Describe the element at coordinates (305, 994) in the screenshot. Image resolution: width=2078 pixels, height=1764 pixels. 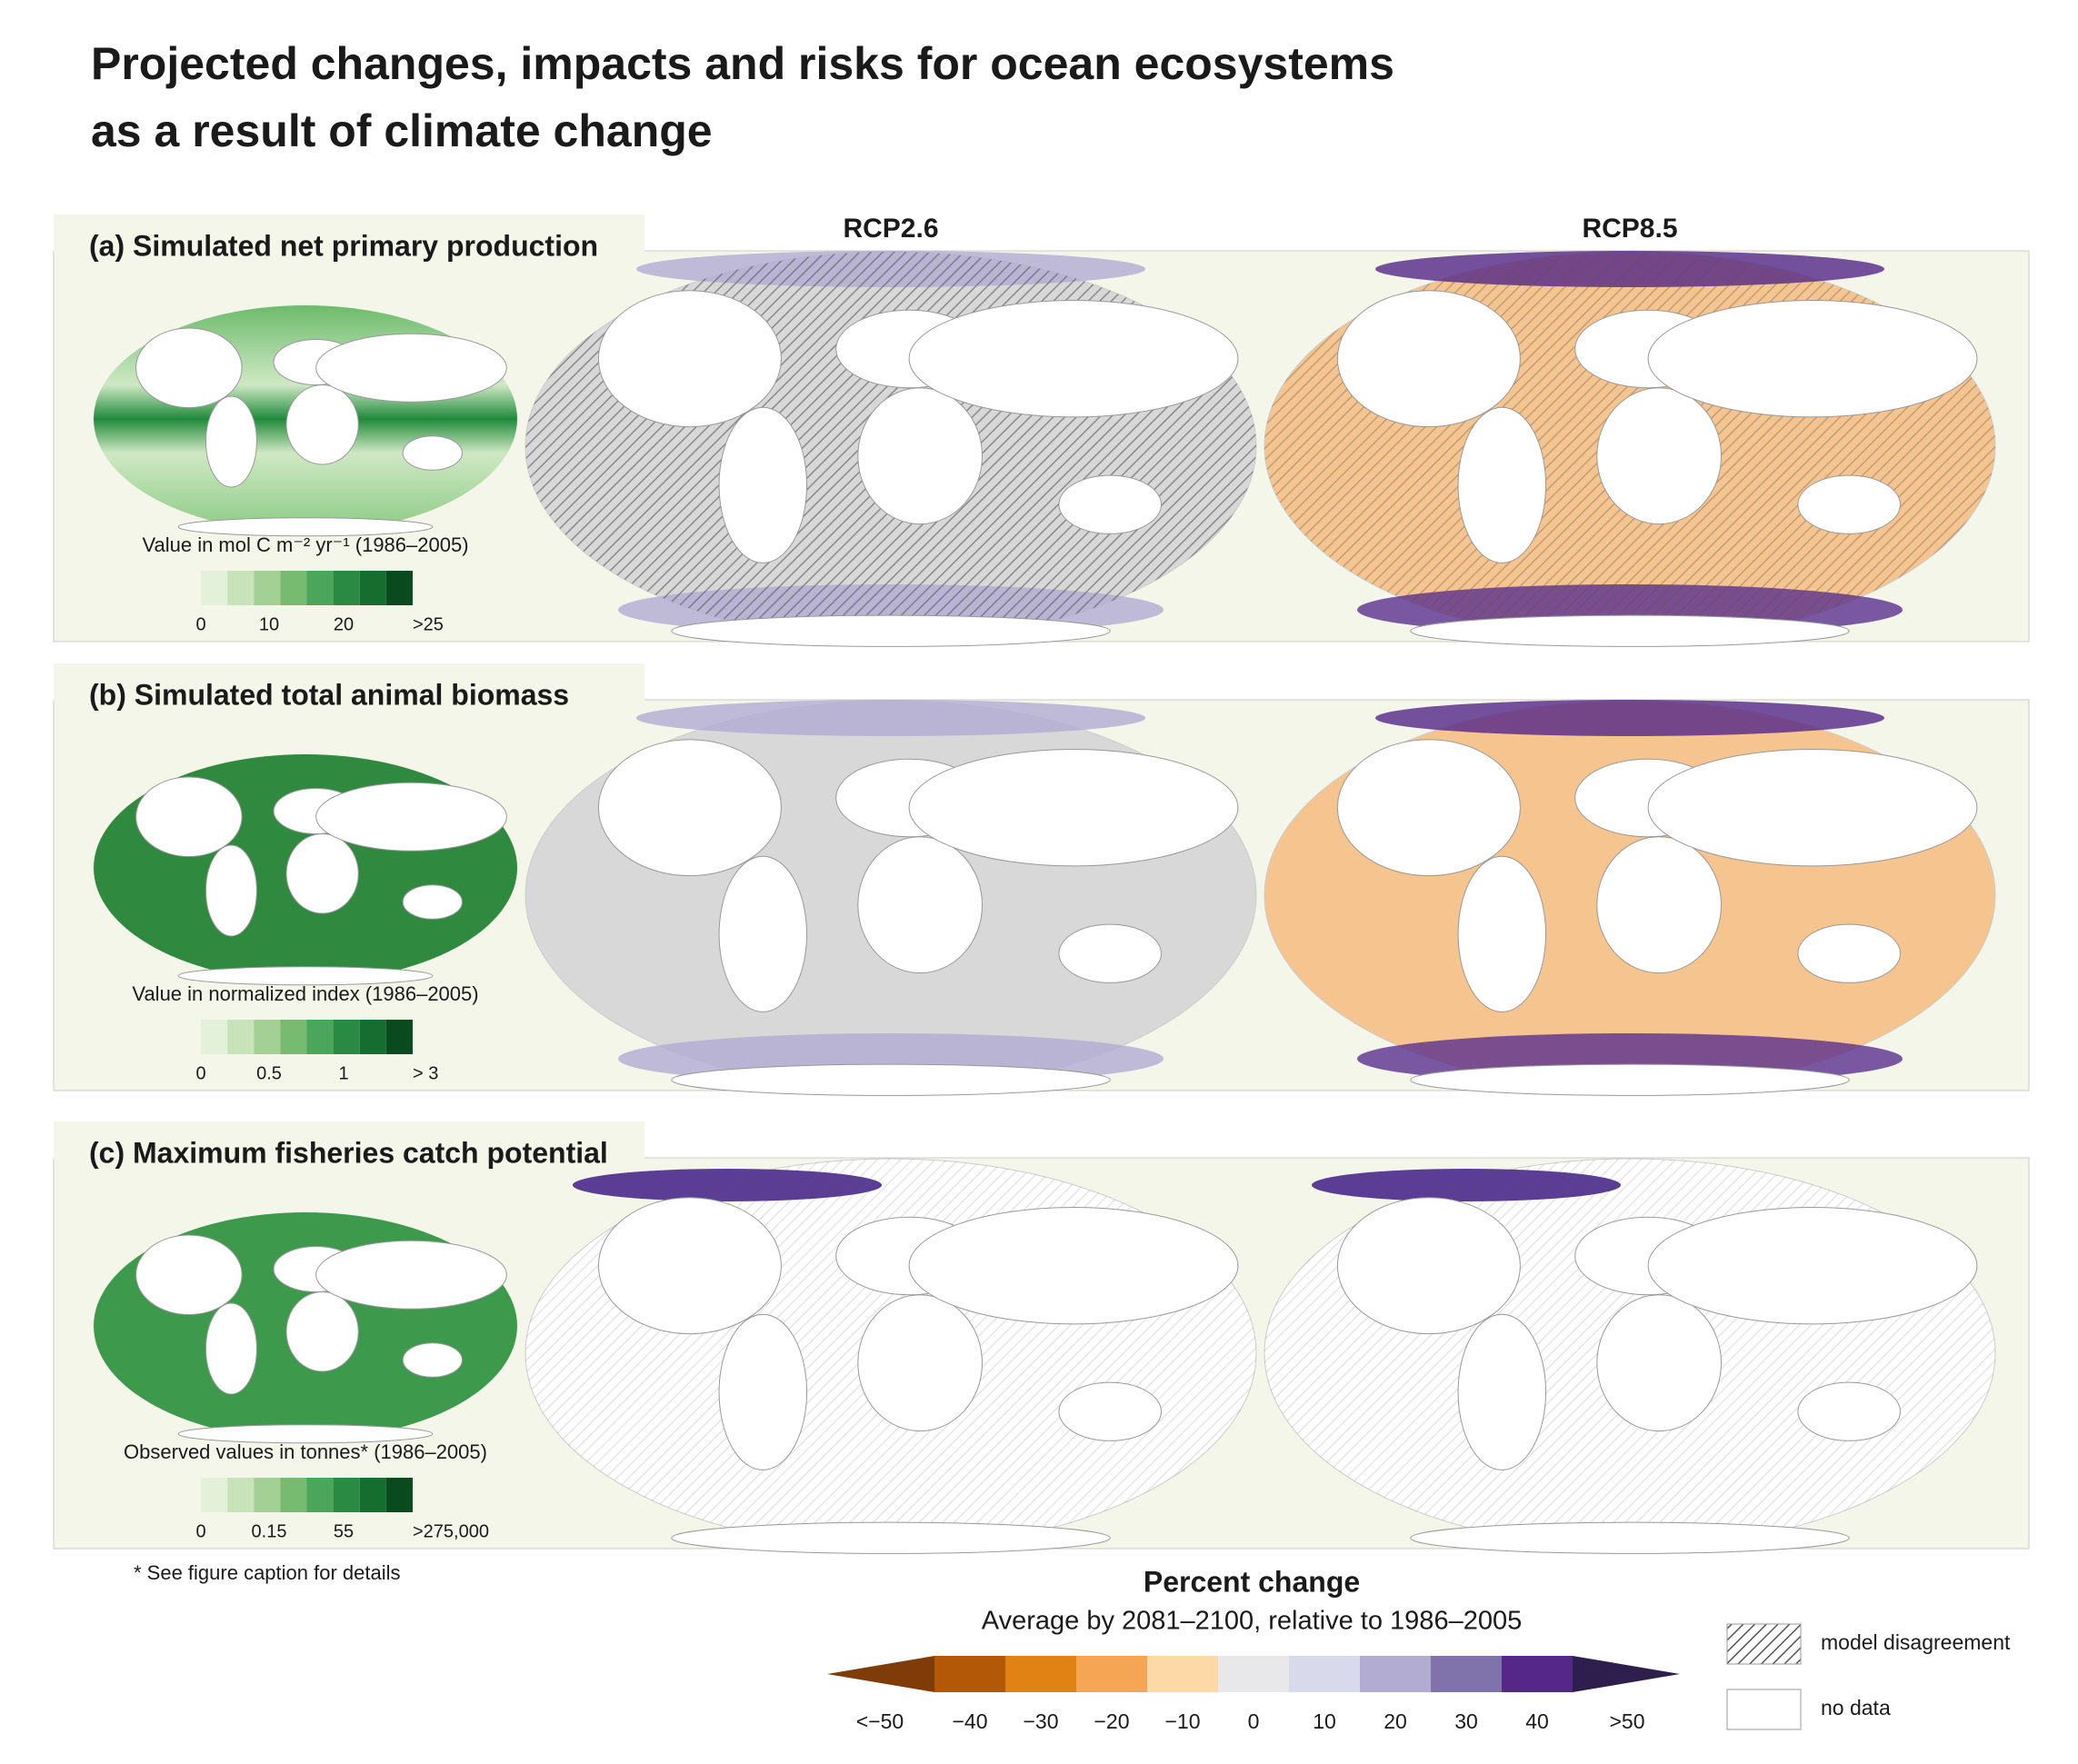
I see `legend-title: Value in normalized index (1986–2005)` at that location.